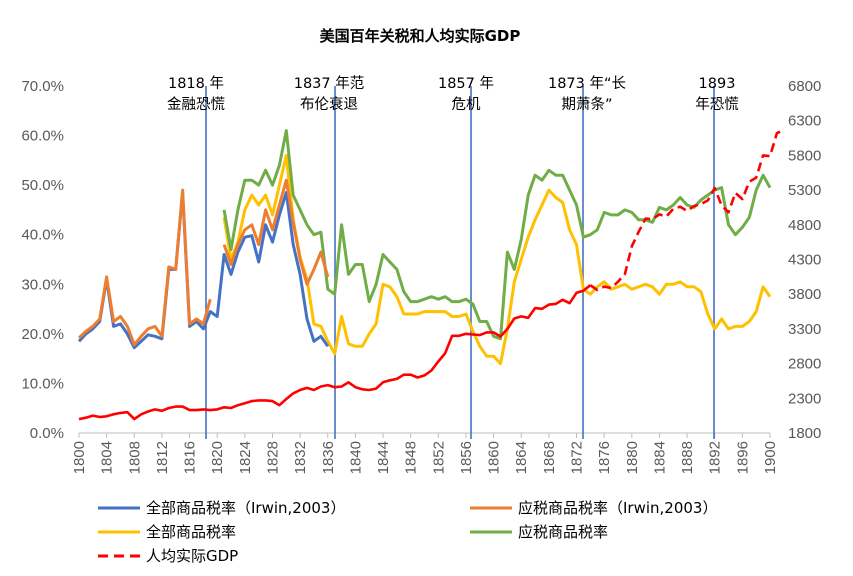  Describe the element at coordinates (804, 121) in the screenshot. I see `right-tick-label: 6300` at that location.